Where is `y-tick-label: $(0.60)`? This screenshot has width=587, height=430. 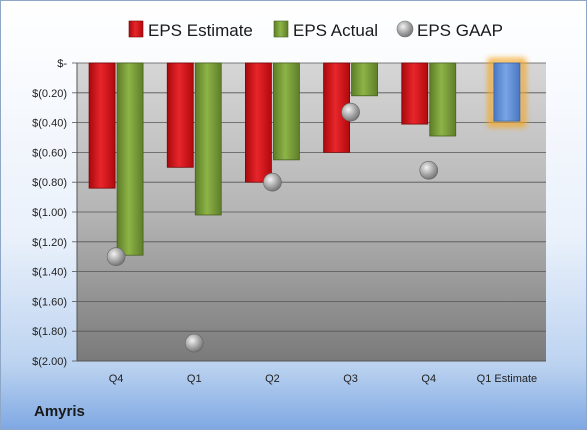 y-tick-label: $(0.60) is located at coordinates (49, 153).